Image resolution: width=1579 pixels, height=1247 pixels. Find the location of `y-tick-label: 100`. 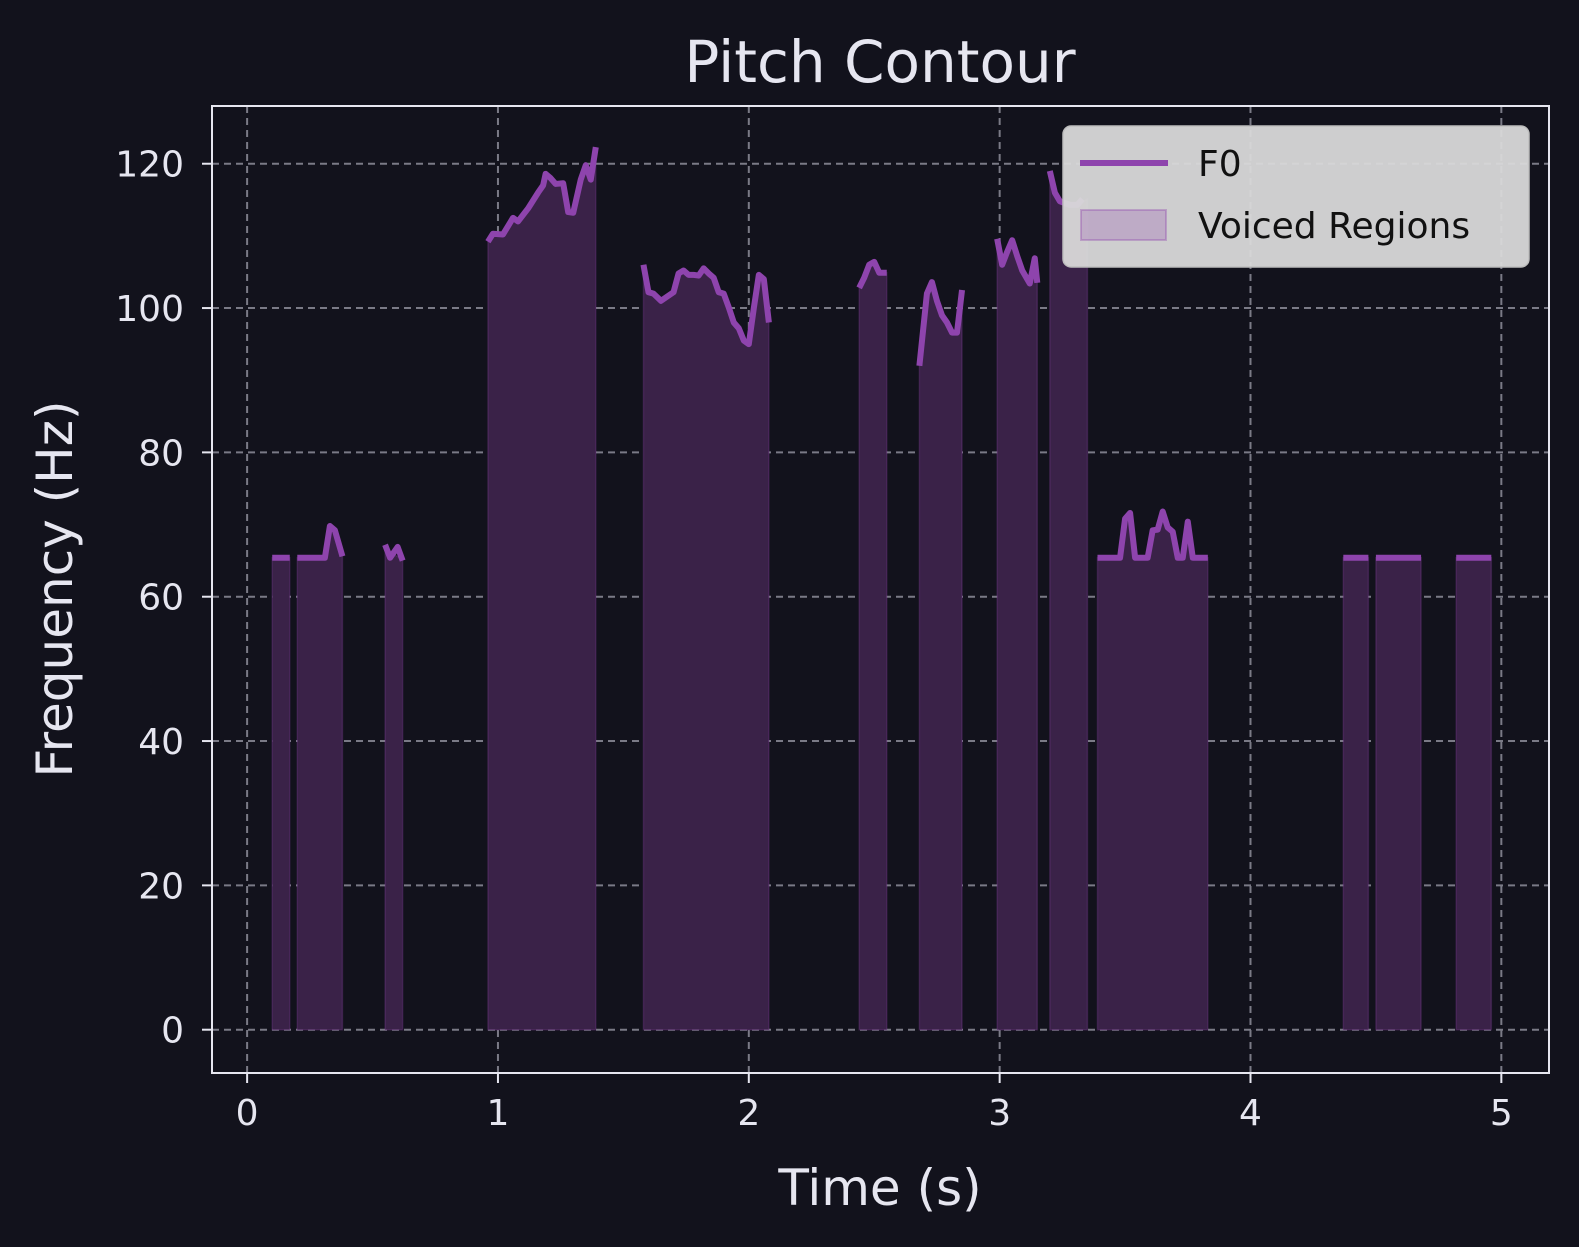

y-tick-label: 100 is located at coordinates (149, 309).